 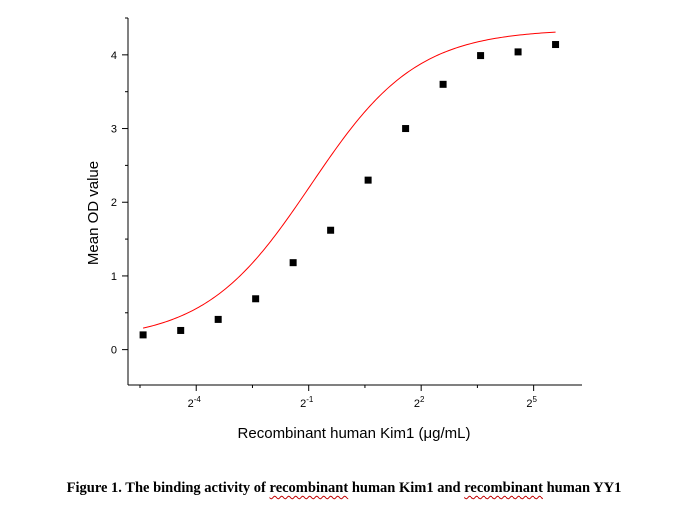 What do you see at coordinates (114, 56) in the screenshot?
I see `y-tick-label: 4` at bounding box center [114, 56].